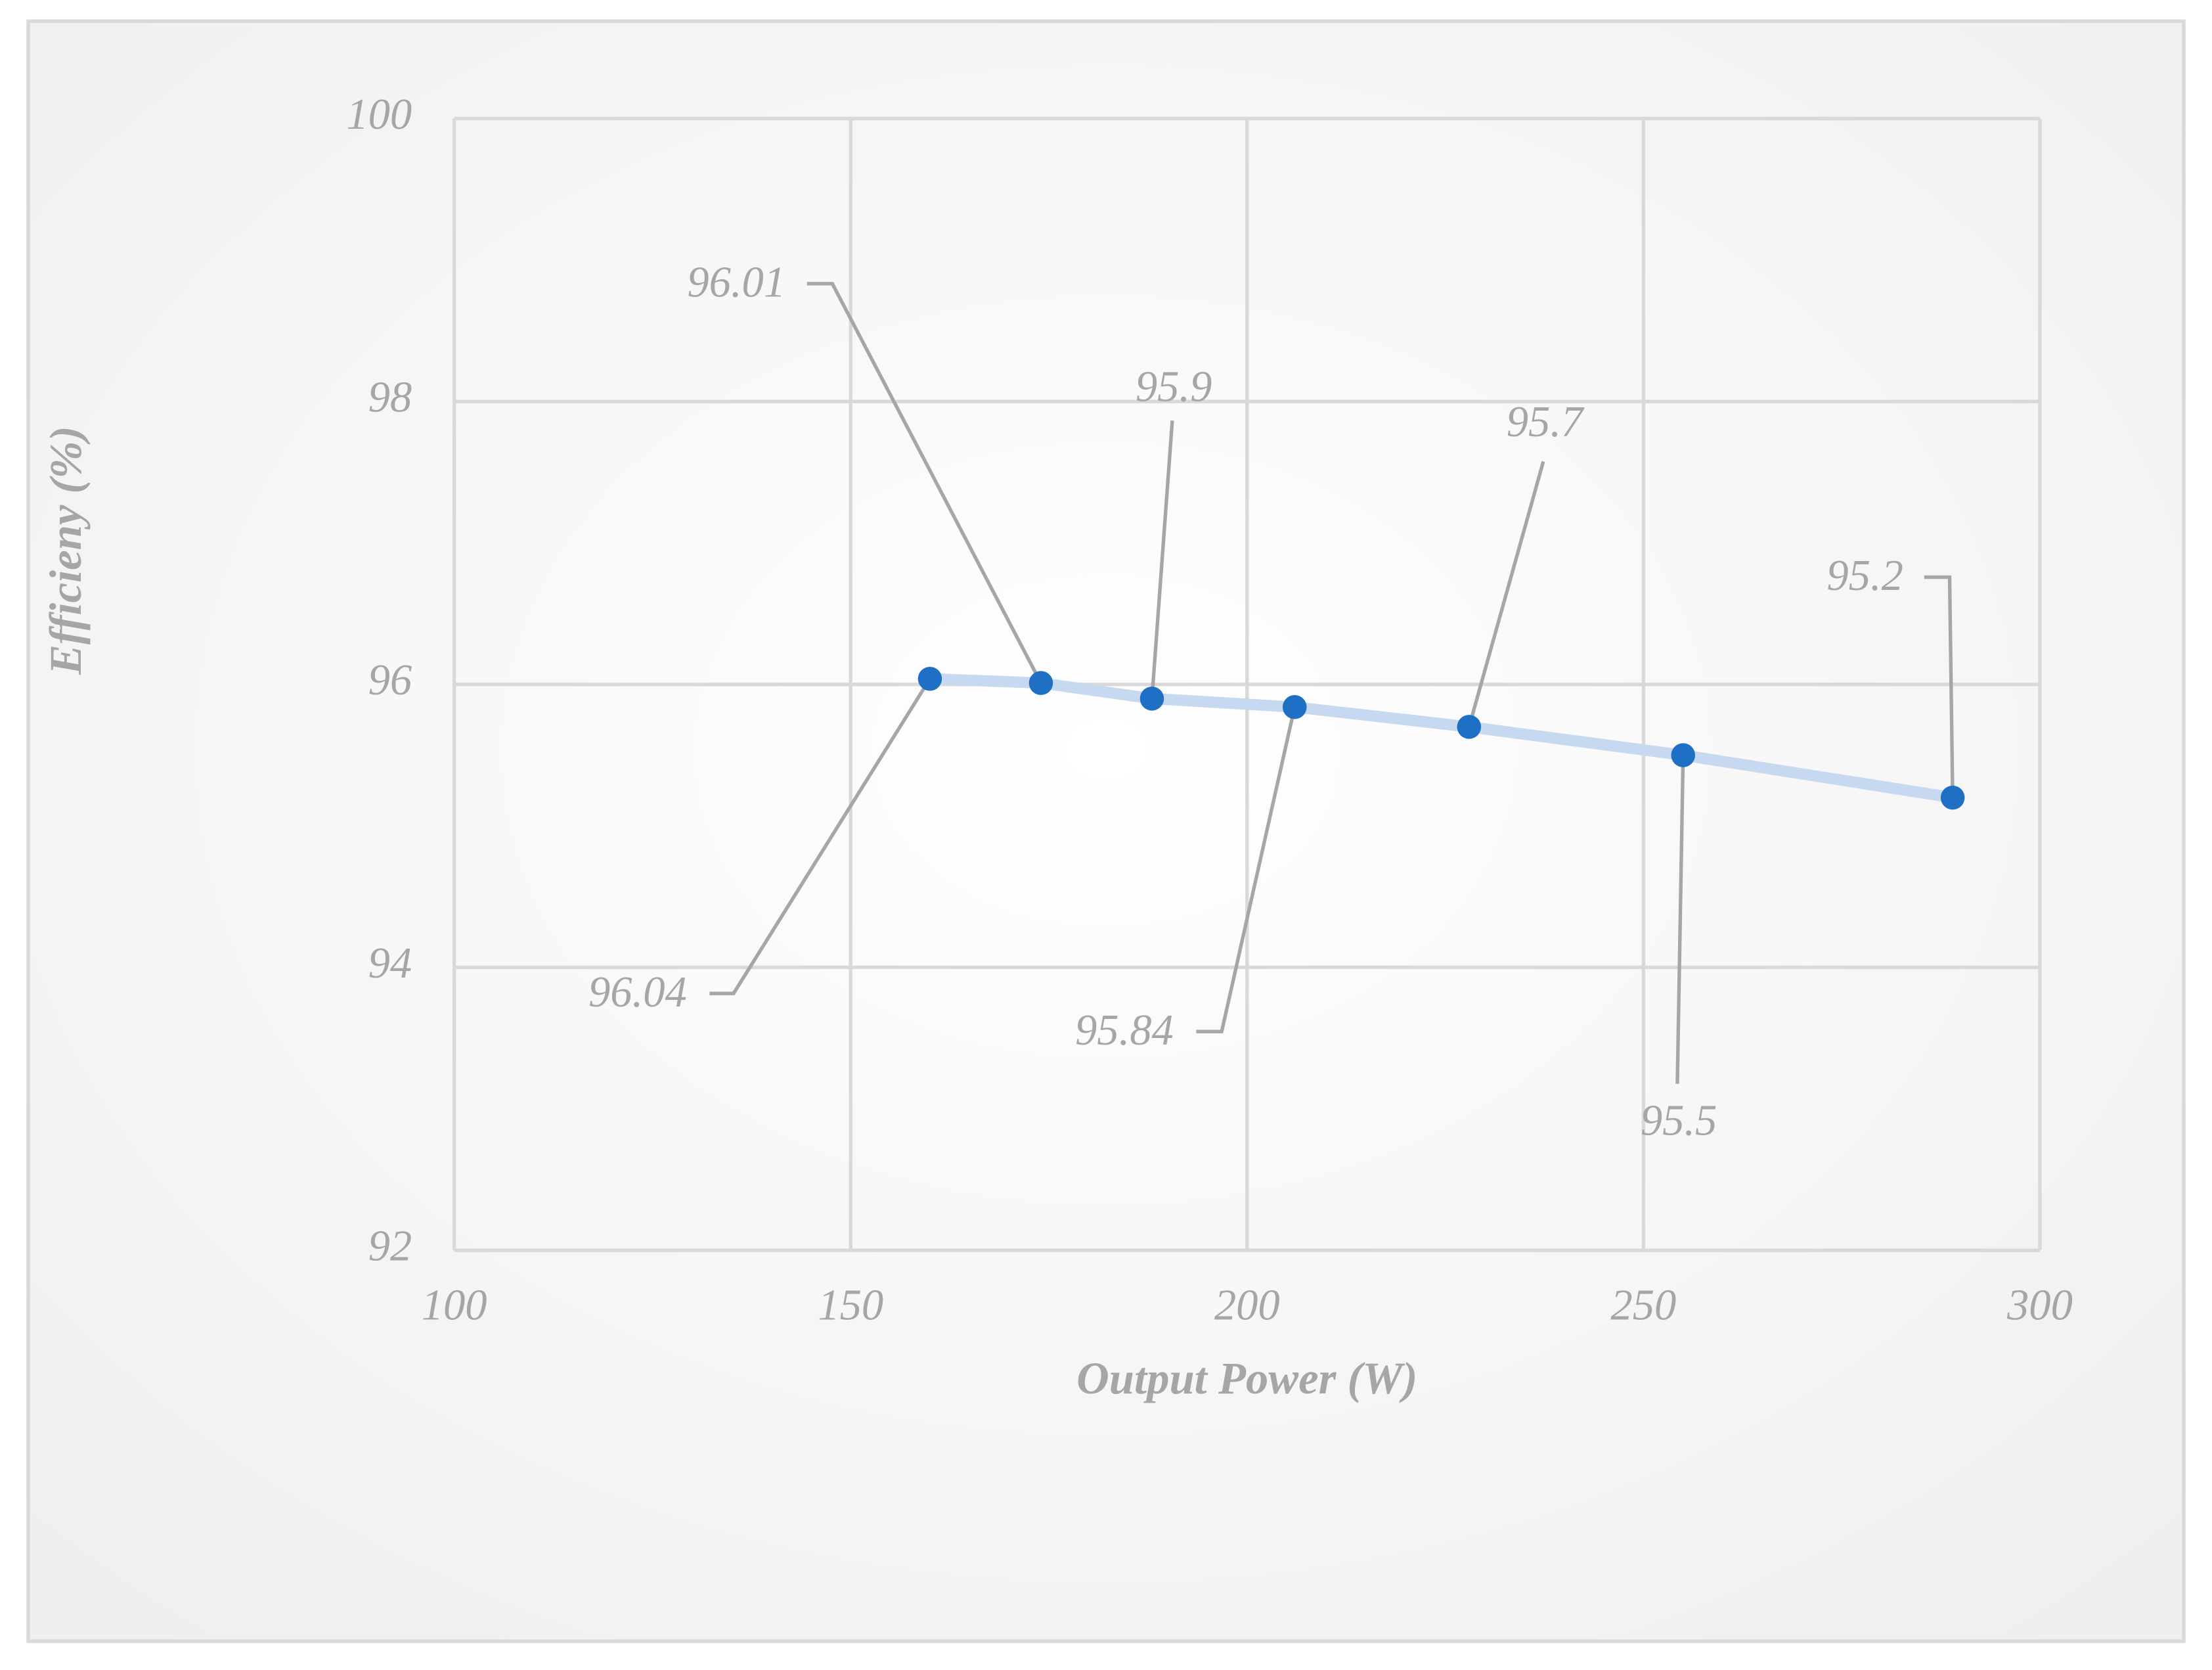  What do you see at coordinates (1864, 576) in the screenshot?
I see `data-label: 95.2` at bounding box center [1864, 576].